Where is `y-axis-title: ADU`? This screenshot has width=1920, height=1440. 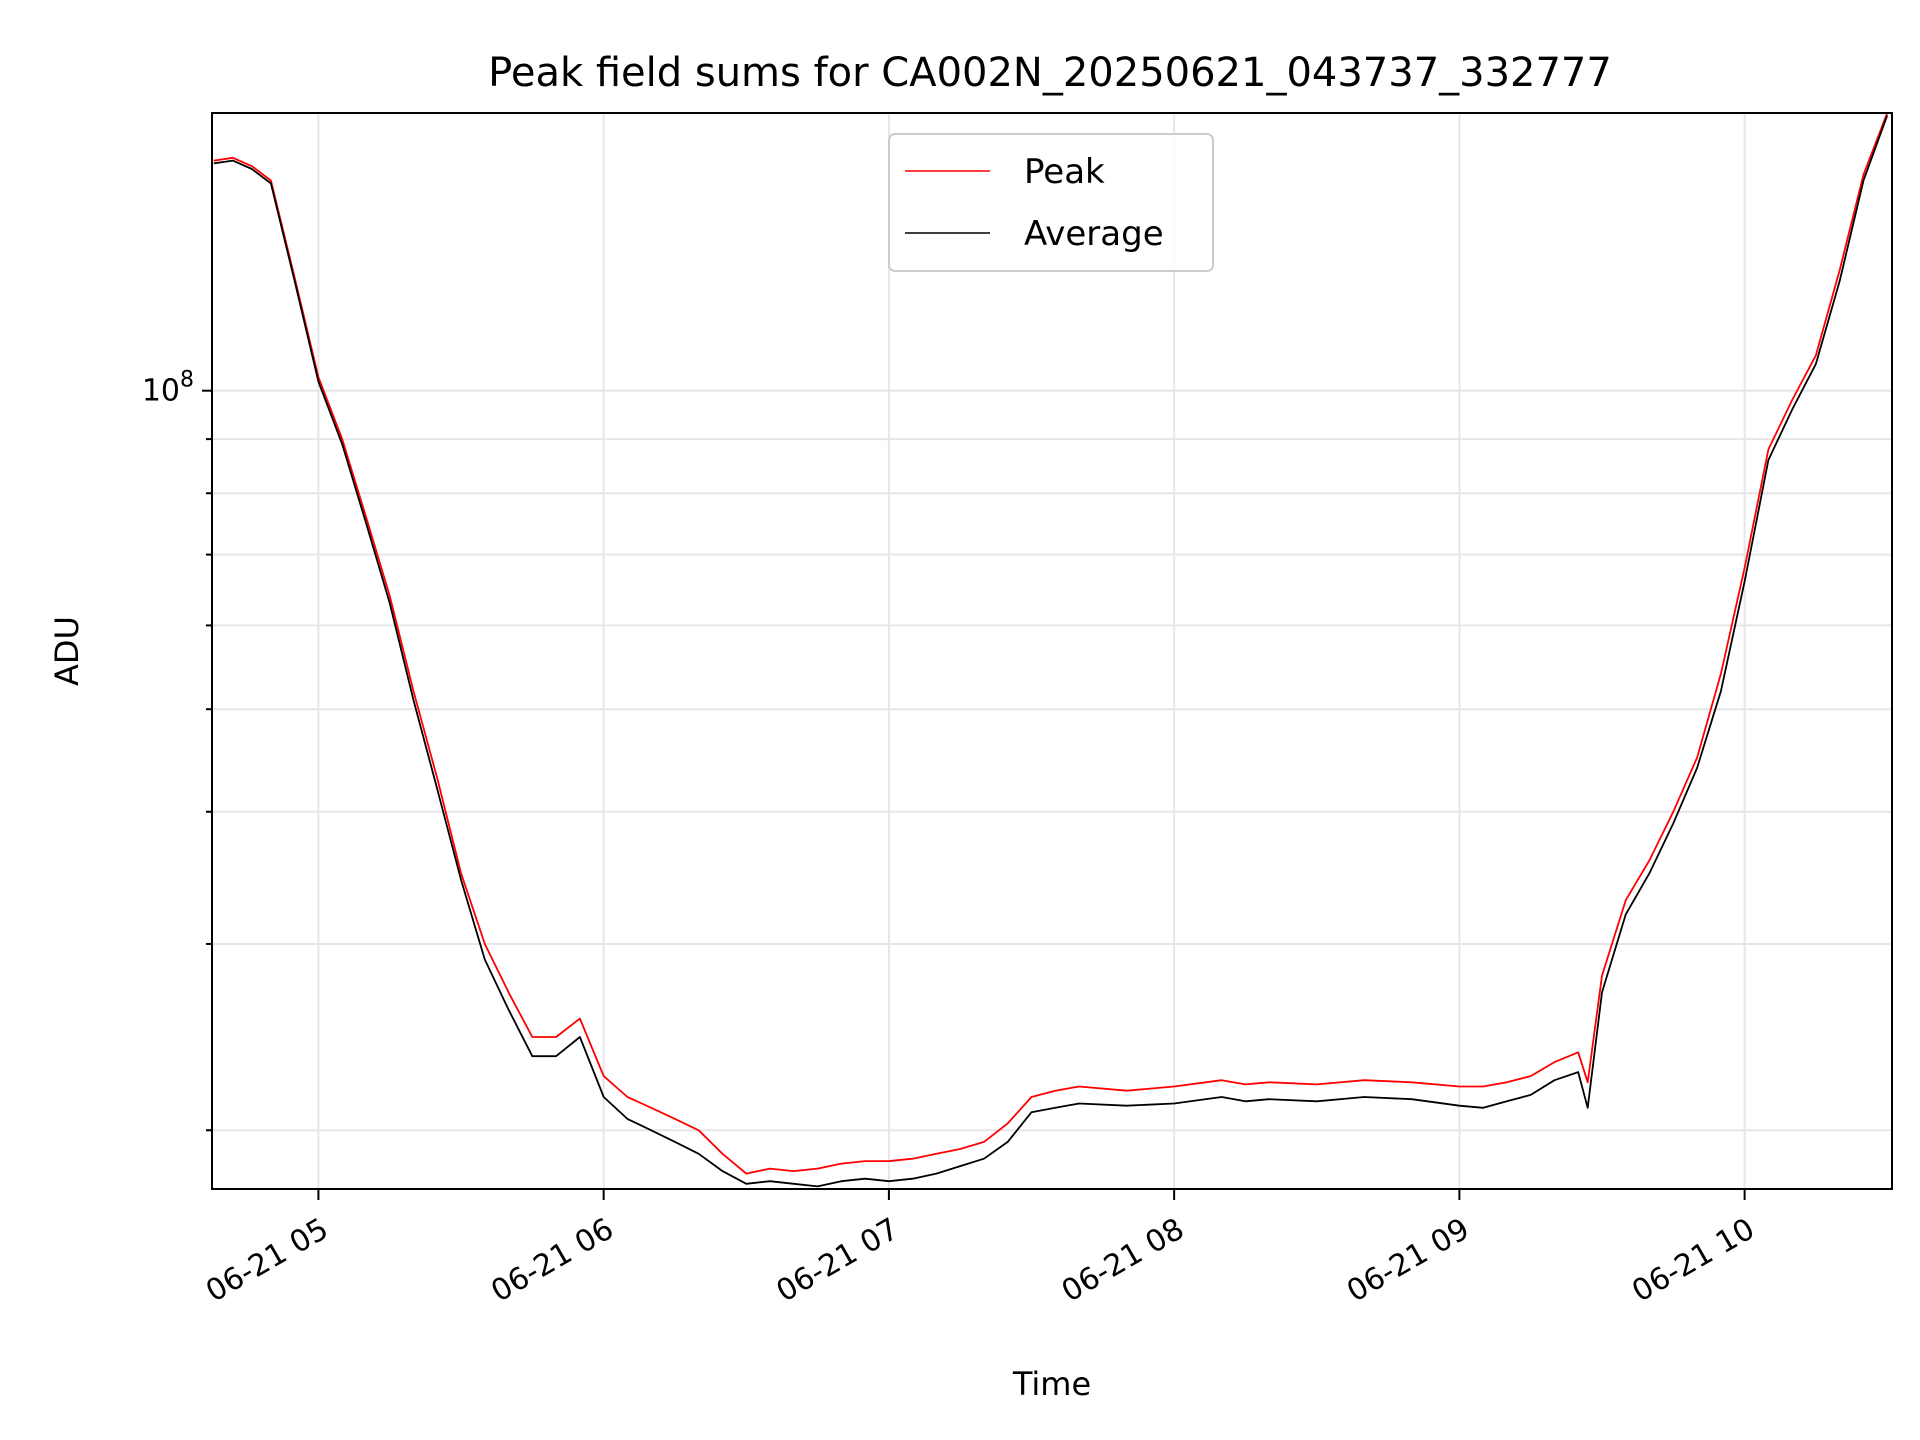 y-axis-title: ADU is located at coordinates (67, 651).